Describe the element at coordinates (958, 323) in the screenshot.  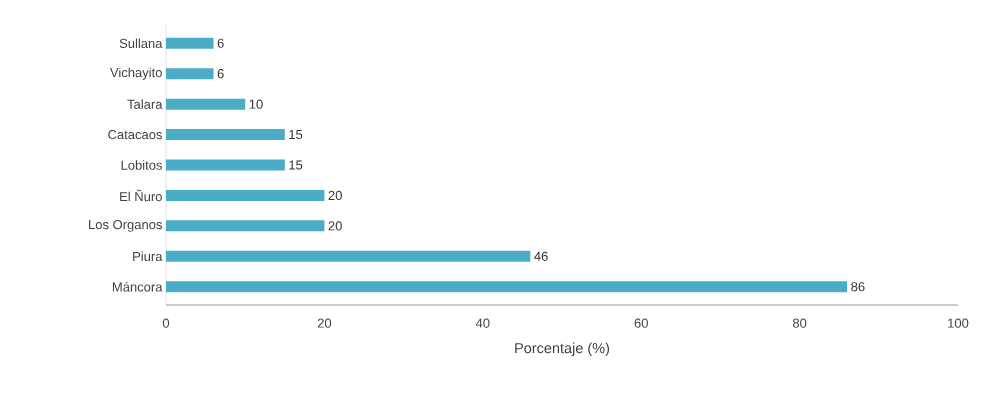
I see `x-tick-label: 100` at that location.